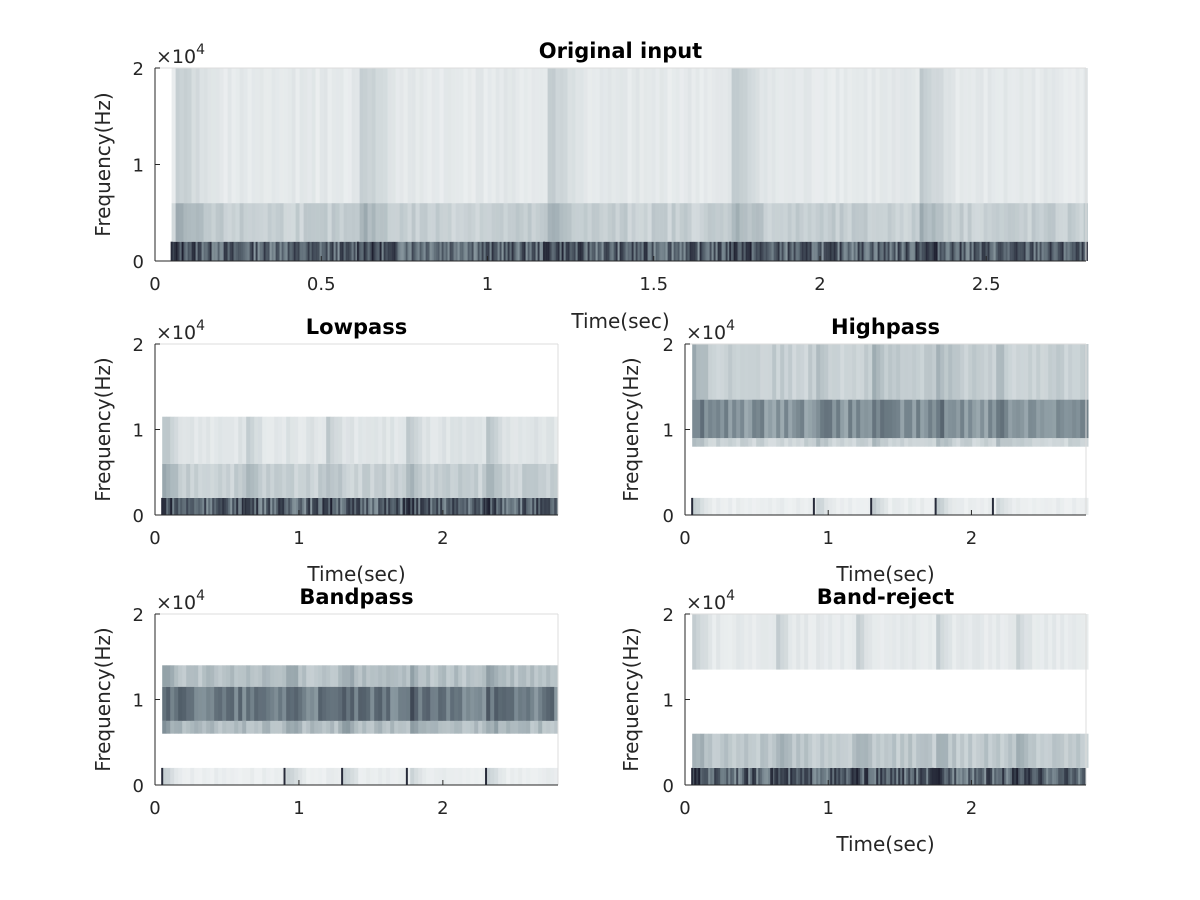 The height and width of the screenshot is (900, 1200). I want to click on x-tick-label: 0, so click(684, 538).